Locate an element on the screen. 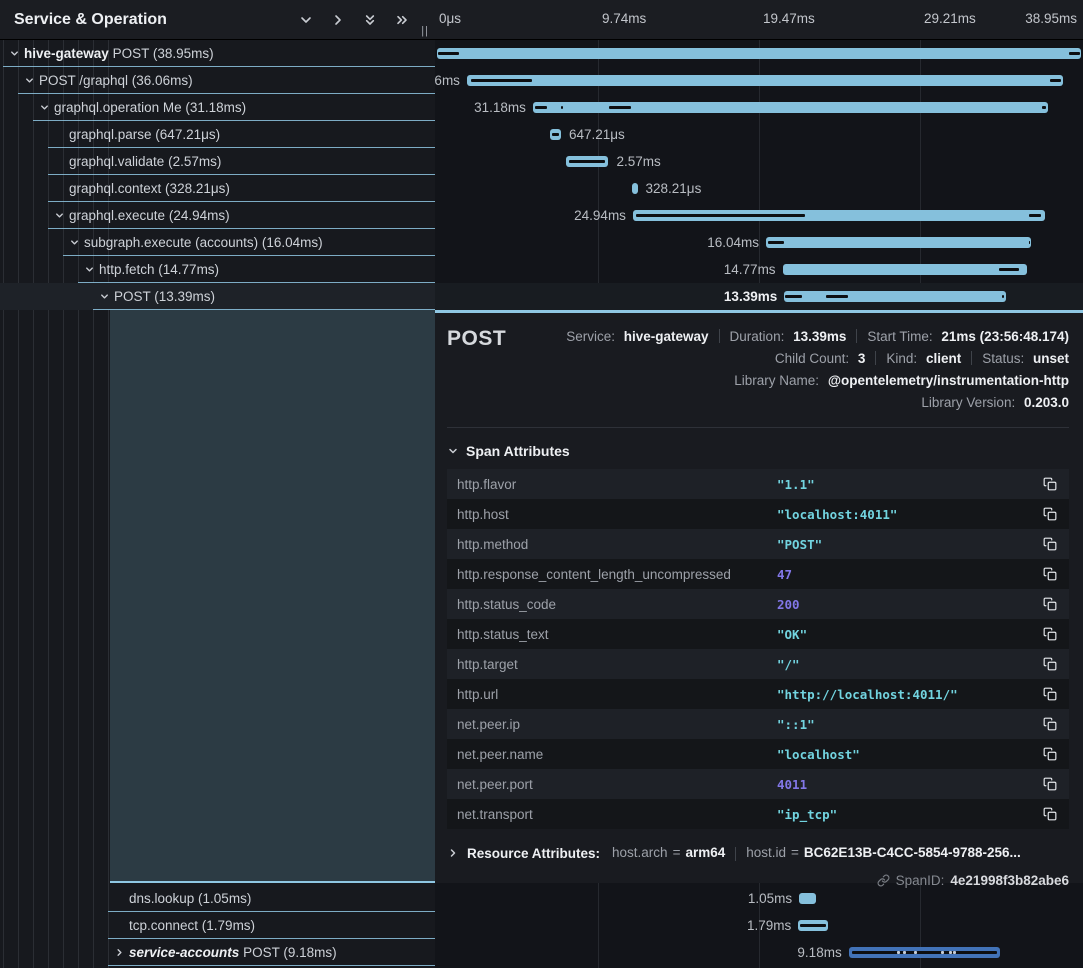  span-row: POST /graphql (36.06ms) is located at coordinates (217, 80).